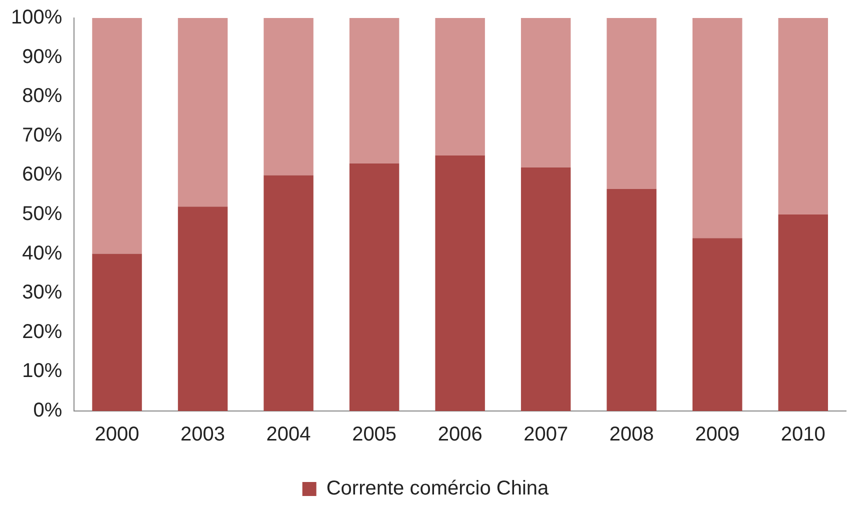 The image size is (851, 509). What do you see at coordinates (717, 435) in the screenshot?
I see `x-tick-label: 2009` at bounding box center [717, 435].